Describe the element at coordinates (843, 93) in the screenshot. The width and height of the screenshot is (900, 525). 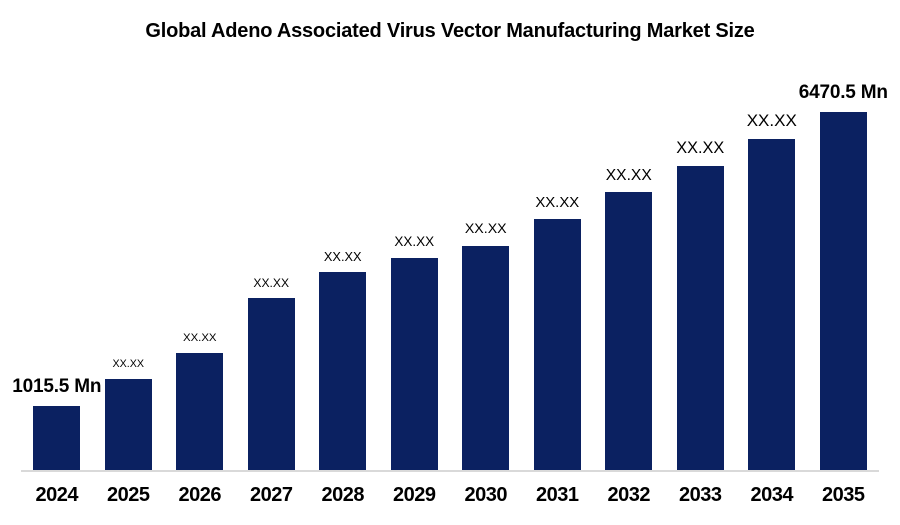
I see `bar-value-label: 6470.5 Mn` at that location.